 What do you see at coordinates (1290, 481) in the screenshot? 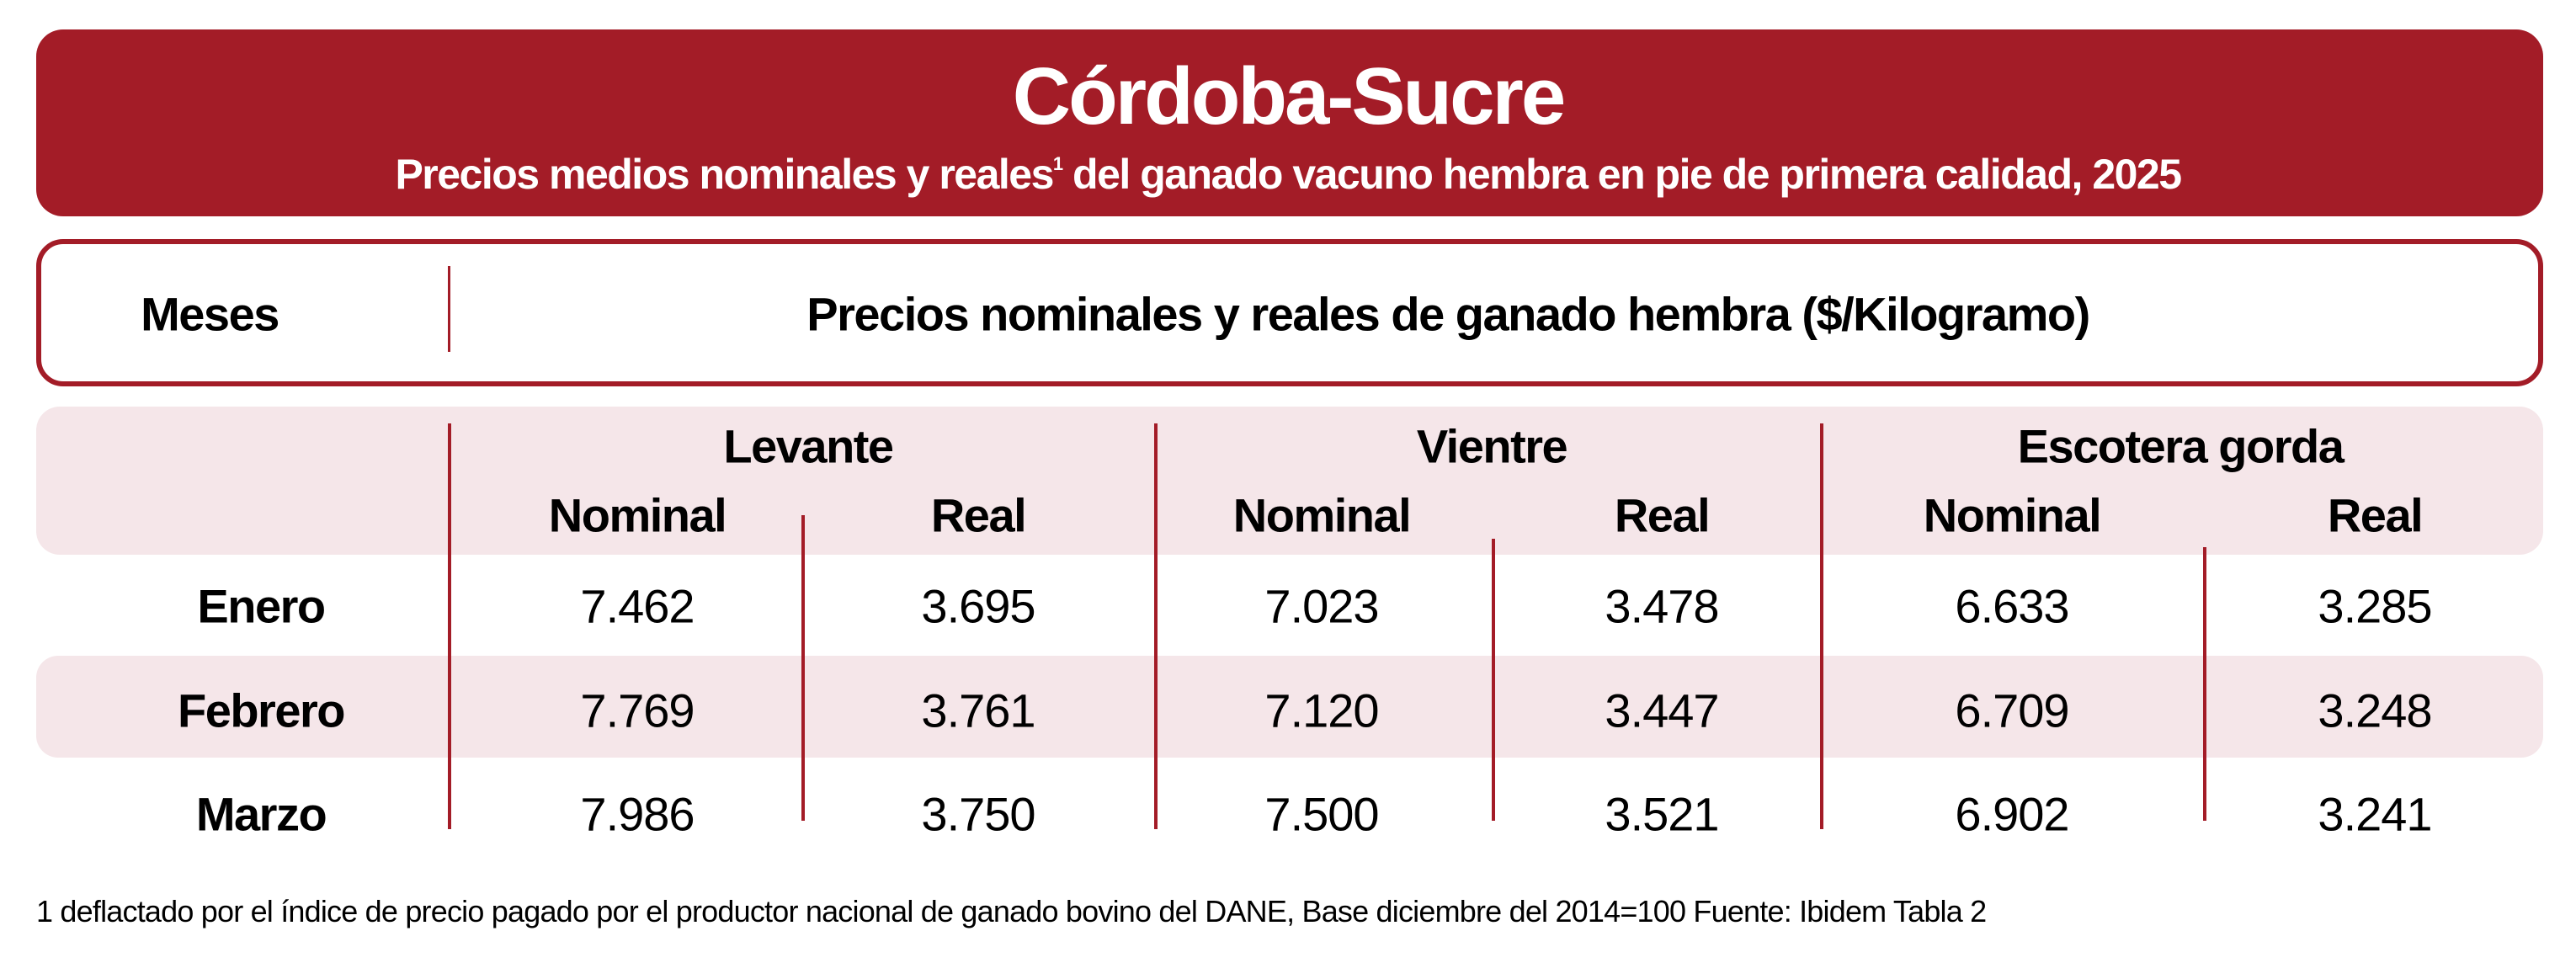
I see `group-header-band` at bounding box center [1290, 481].